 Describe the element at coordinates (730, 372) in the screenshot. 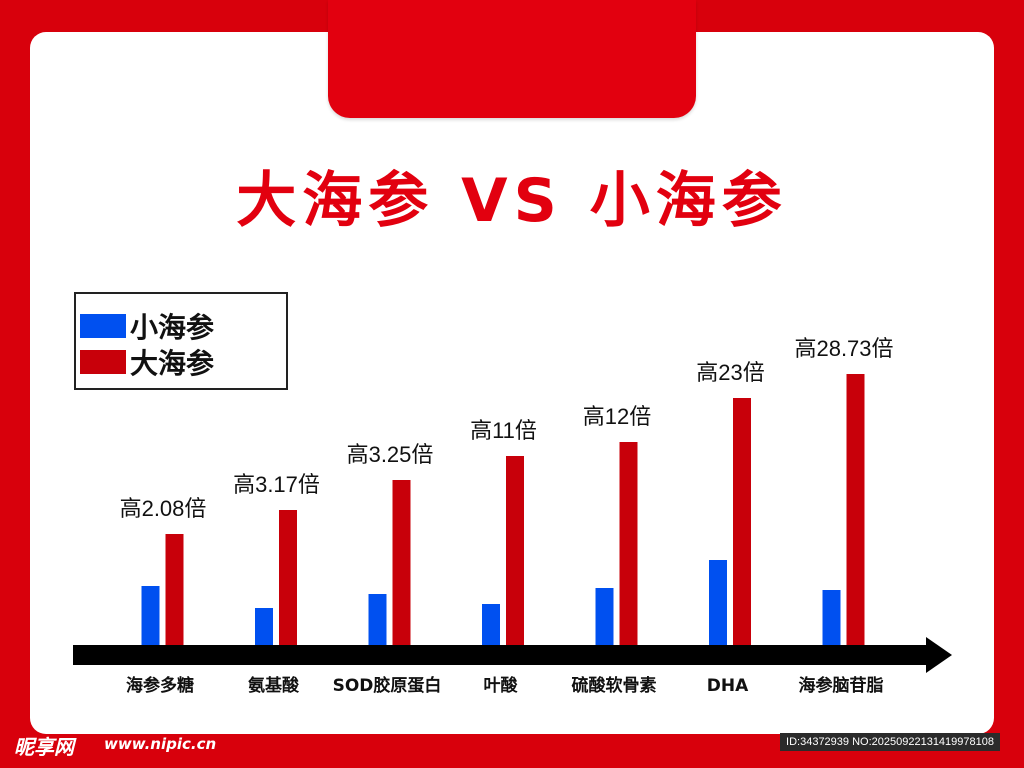

I see `bar-annotation-5: 高23倍` at that location.